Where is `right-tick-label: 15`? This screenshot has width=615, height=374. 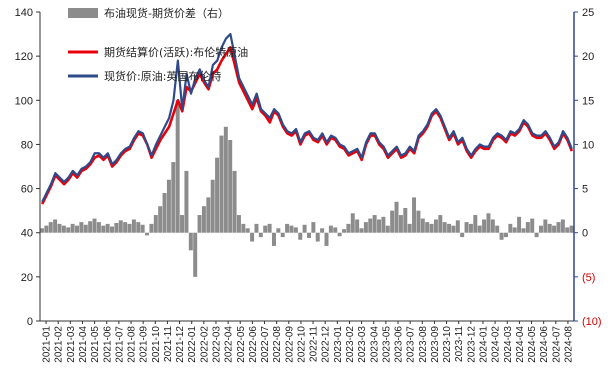 right-tick-label: 15 is located at coordinates (588, 101).